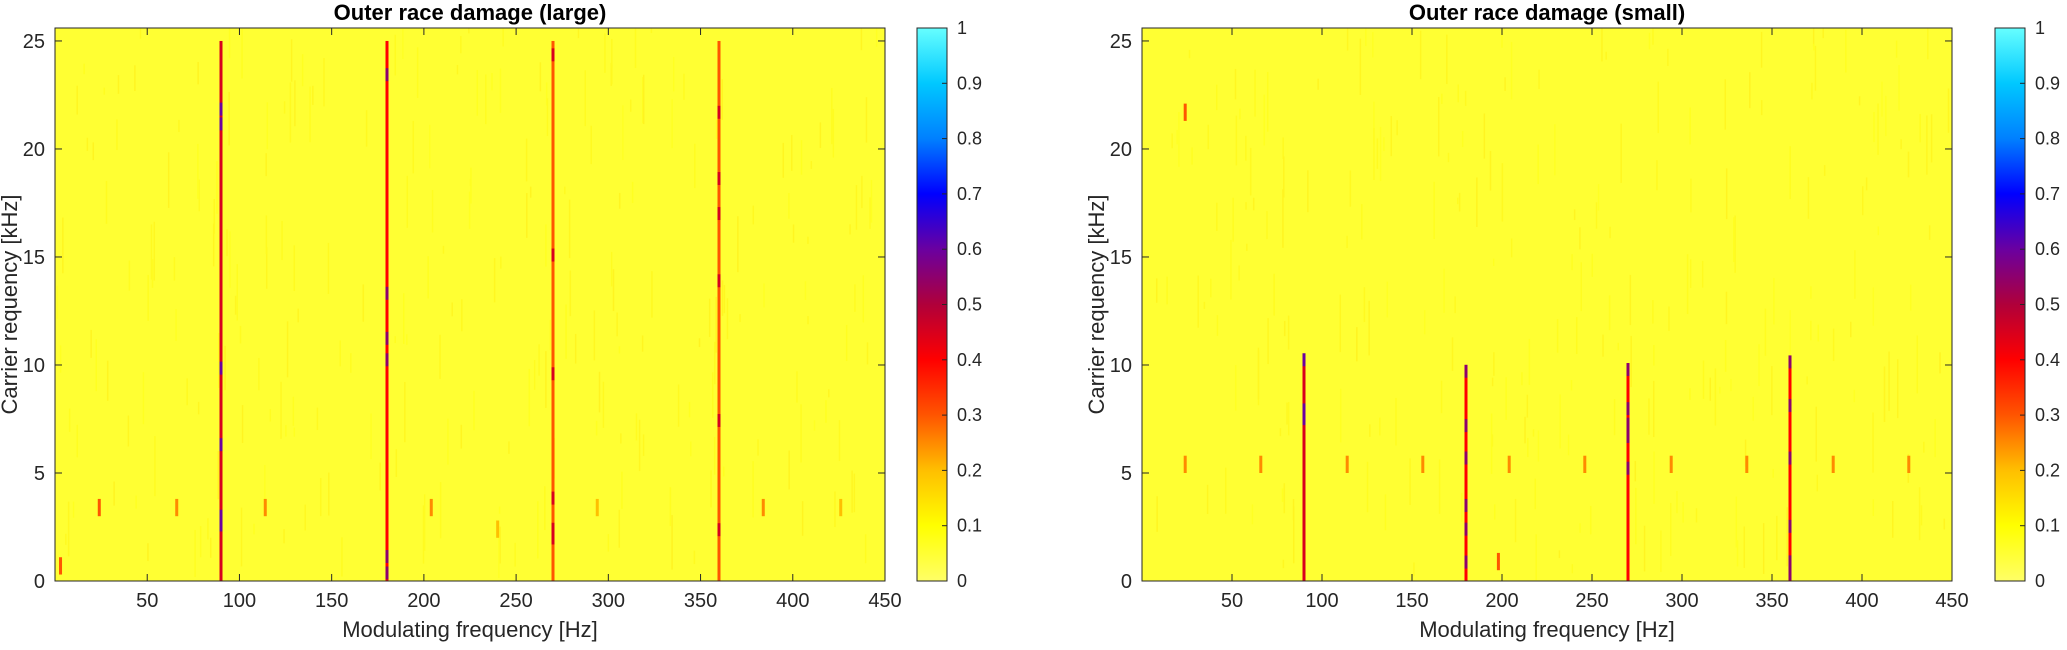 Image resolution: width=2067 pixels, height=650 pixels. What do you see at coordinates (470, 12) in the screenshot?
I see `chart-title: Outer race damage (large)` at bounding box center [470, 12].